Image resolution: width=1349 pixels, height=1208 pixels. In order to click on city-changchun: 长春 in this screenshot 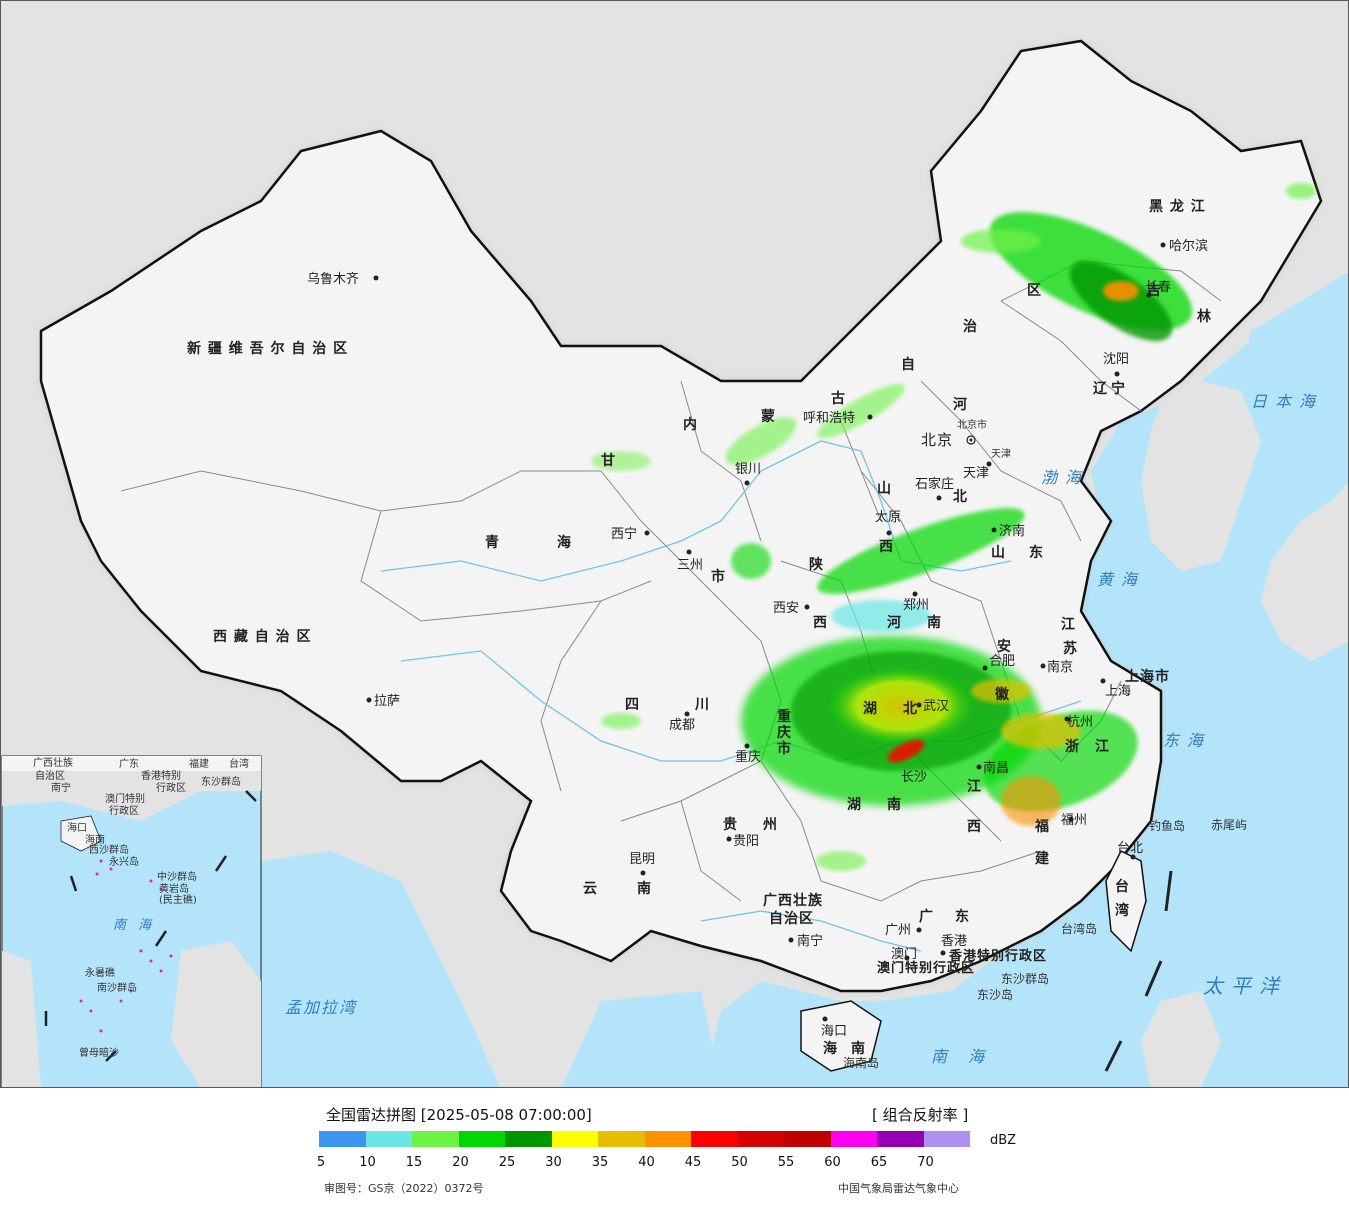, I will do `click(1158, 287)`.